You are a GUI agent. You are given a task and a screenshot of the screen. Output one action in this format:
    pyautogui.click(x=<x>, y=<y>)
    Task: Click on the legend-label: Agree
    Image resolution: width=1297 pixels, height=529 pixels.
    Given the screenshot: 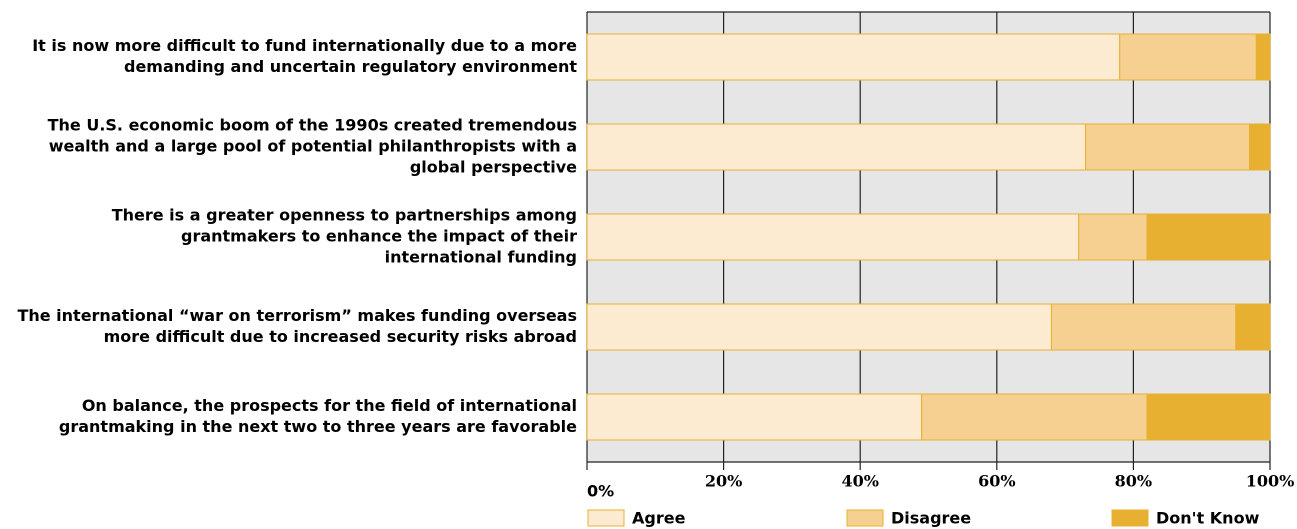 What is the action you would take?
    pyautogui.click(x=659, y=518)
    